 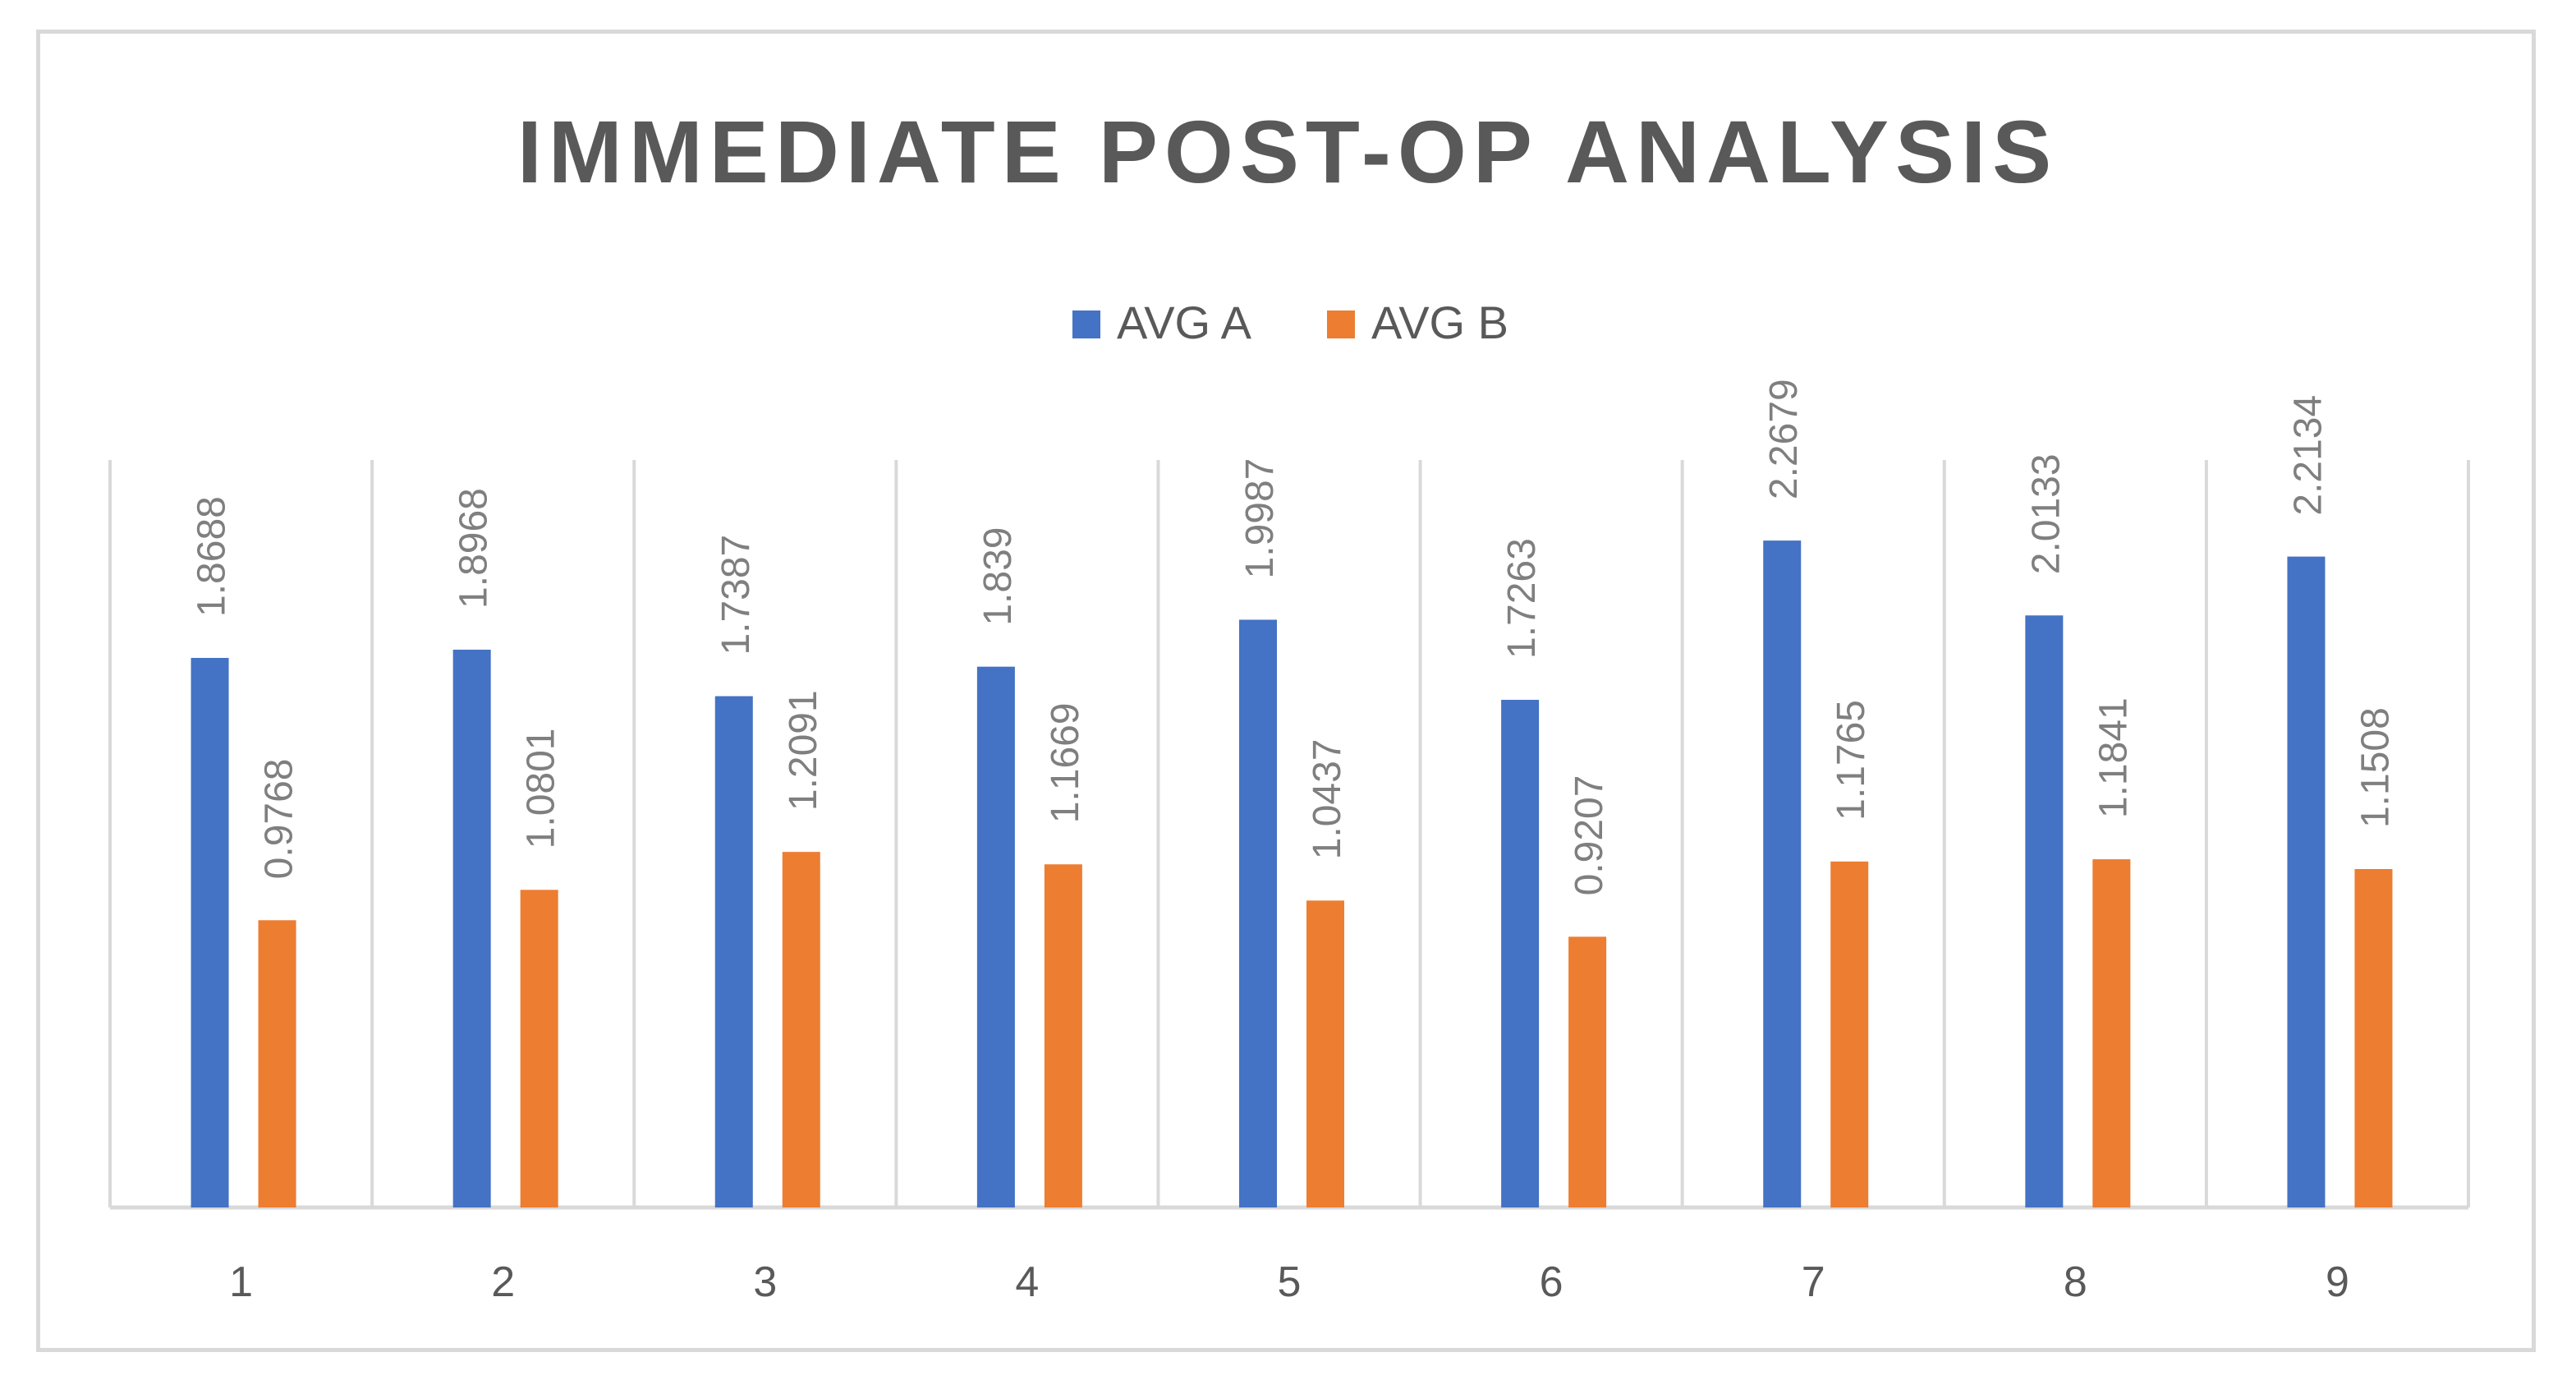 What do you see at coordinates (474, 548) in the screenshot?
I see `data-label-avg-a-2: 1.8968` at bounding box center [474, 548].